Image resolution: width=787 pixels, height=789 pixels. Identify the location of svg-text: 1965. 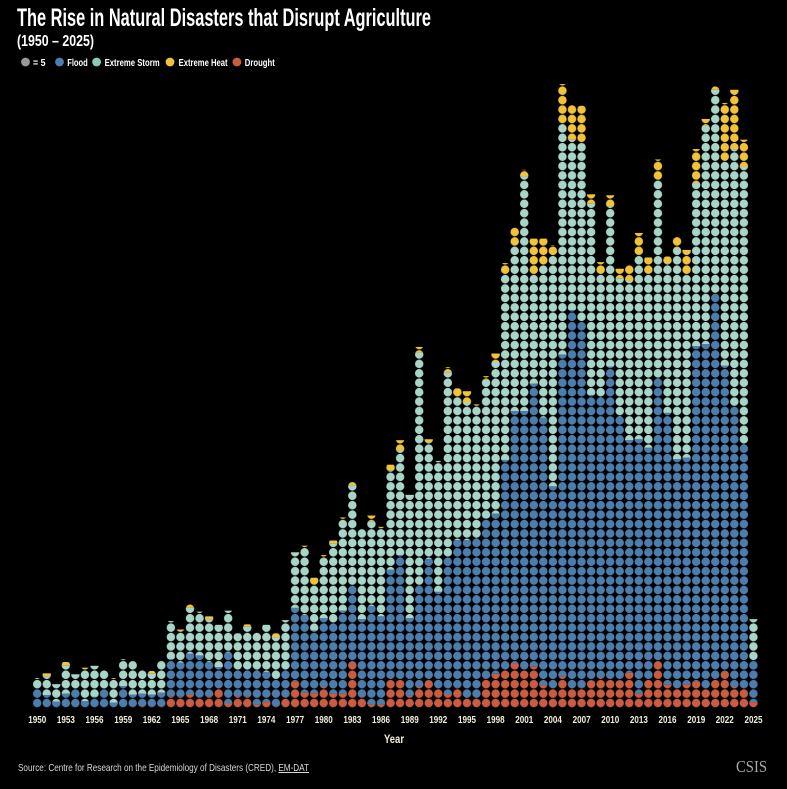
(180, 720).